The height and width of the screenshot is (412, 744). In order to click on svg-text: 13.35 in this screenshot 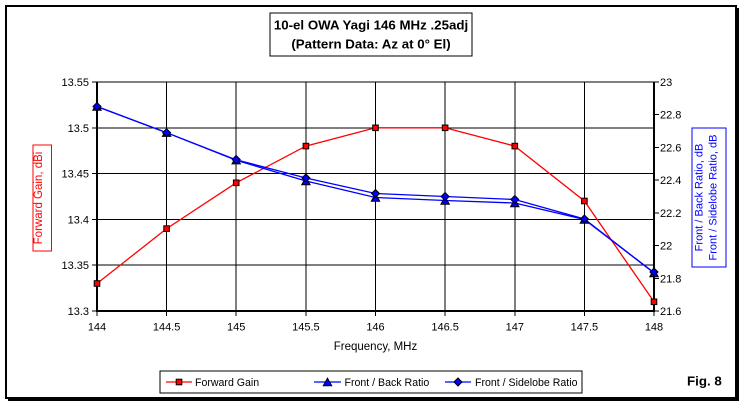, I will do `click(75, 266)`.